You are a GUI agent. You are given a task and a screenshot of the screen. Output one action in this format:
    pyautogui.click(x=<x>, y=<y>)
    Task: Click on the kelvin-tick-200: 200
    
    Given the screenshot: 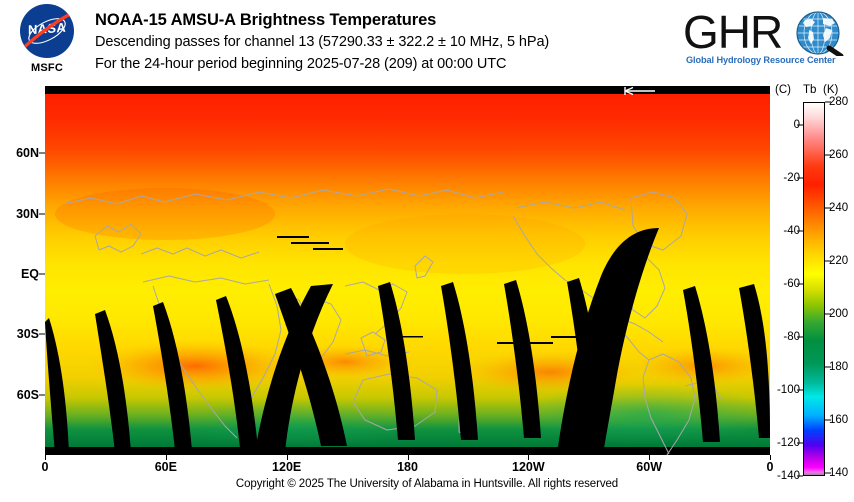 What is the action you would take?
    pyautogui.click(x=839, y=314)
    